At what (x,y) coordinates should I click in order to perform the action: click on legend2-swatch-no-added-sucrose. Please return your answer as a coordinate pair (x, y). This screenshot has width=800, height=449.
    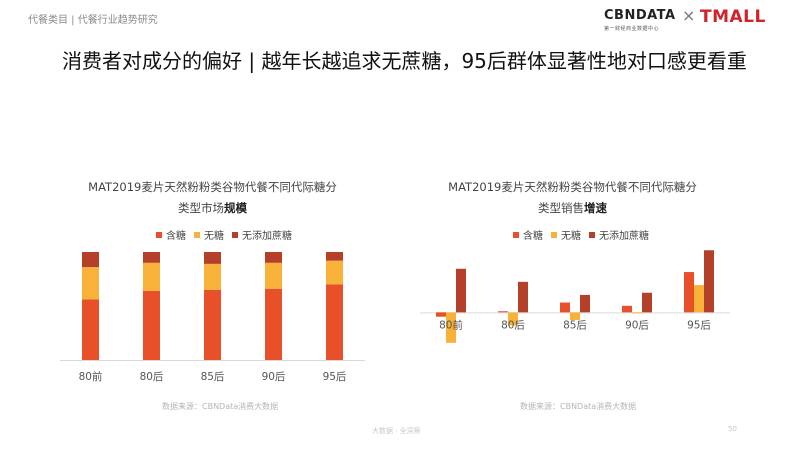
    Looking at the image, I should click on (592, 234).